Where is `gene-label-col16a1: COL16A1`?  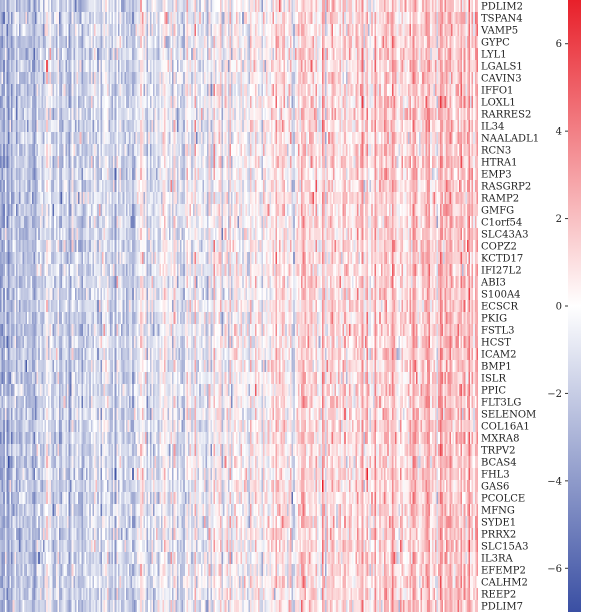 gene-label-col16a1: COL16A1 is located at coordinates (505, 427).